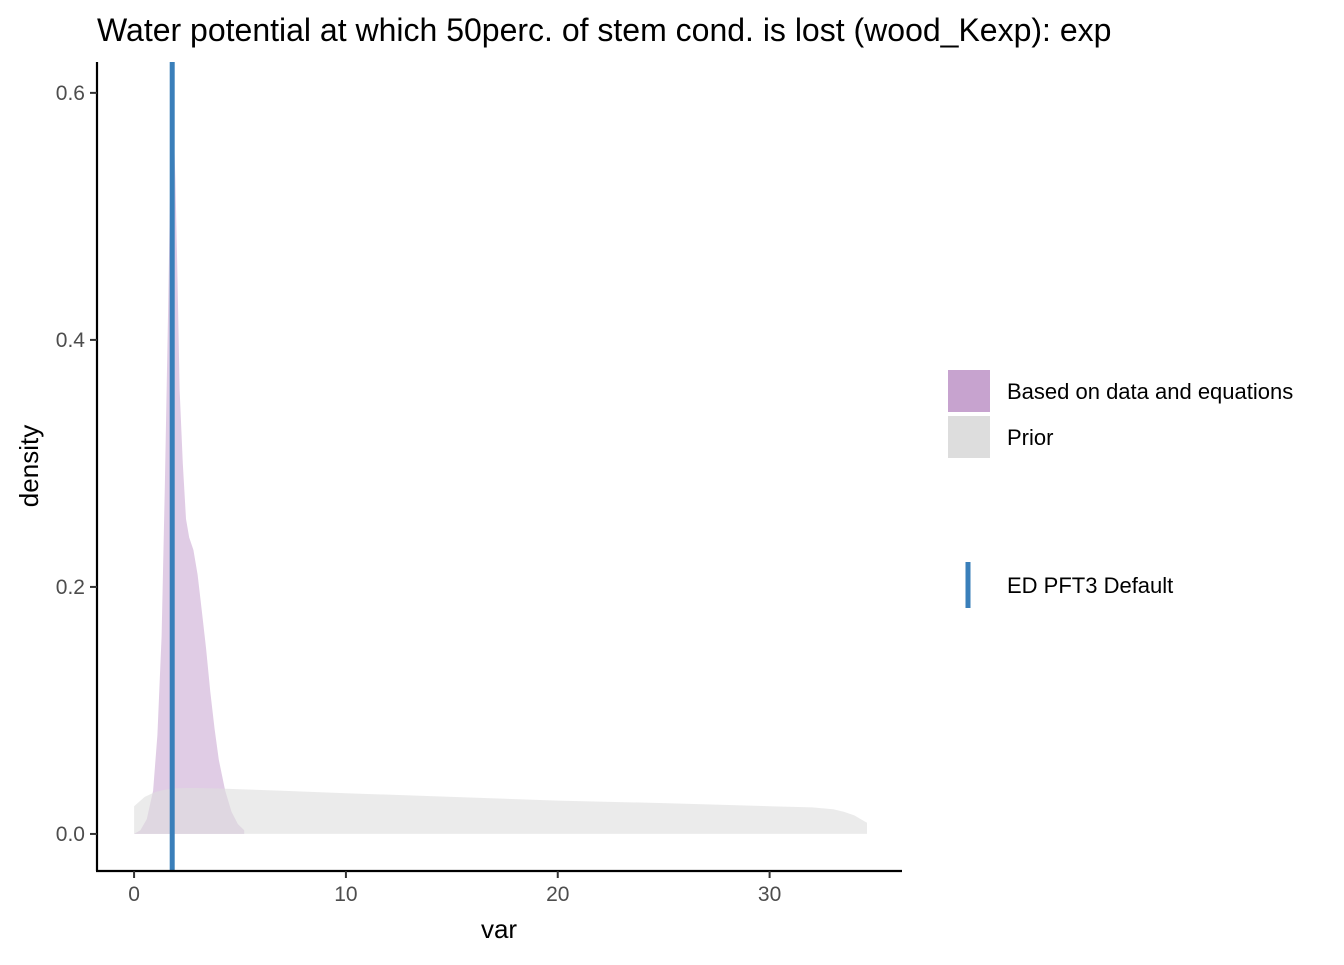 This screenshot has width=1344, height=965. What do you see at coordinates (769, 894) in the screenshot?
I see `x-tick-label: 30` at bounding box center [769, 894].